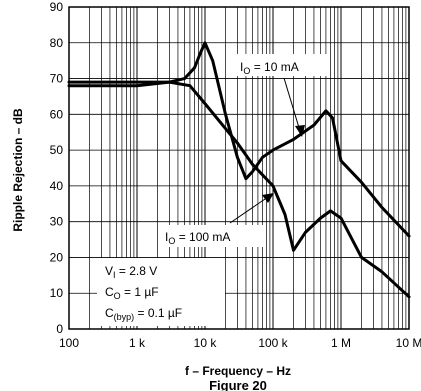 The height and width of the screenshot is (391, 421). I want to click on y-tick-label: 80, so click(57, 43).